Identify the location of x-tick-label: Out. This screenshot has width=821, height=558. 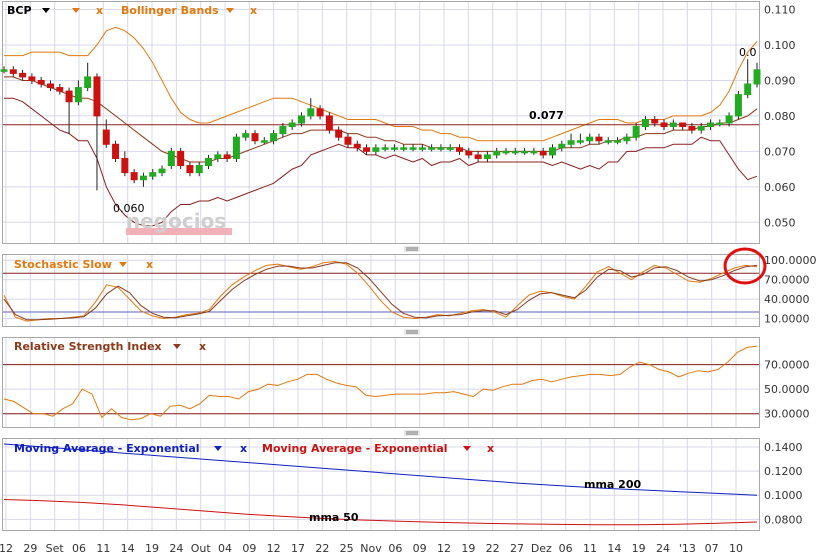
(201, 548).